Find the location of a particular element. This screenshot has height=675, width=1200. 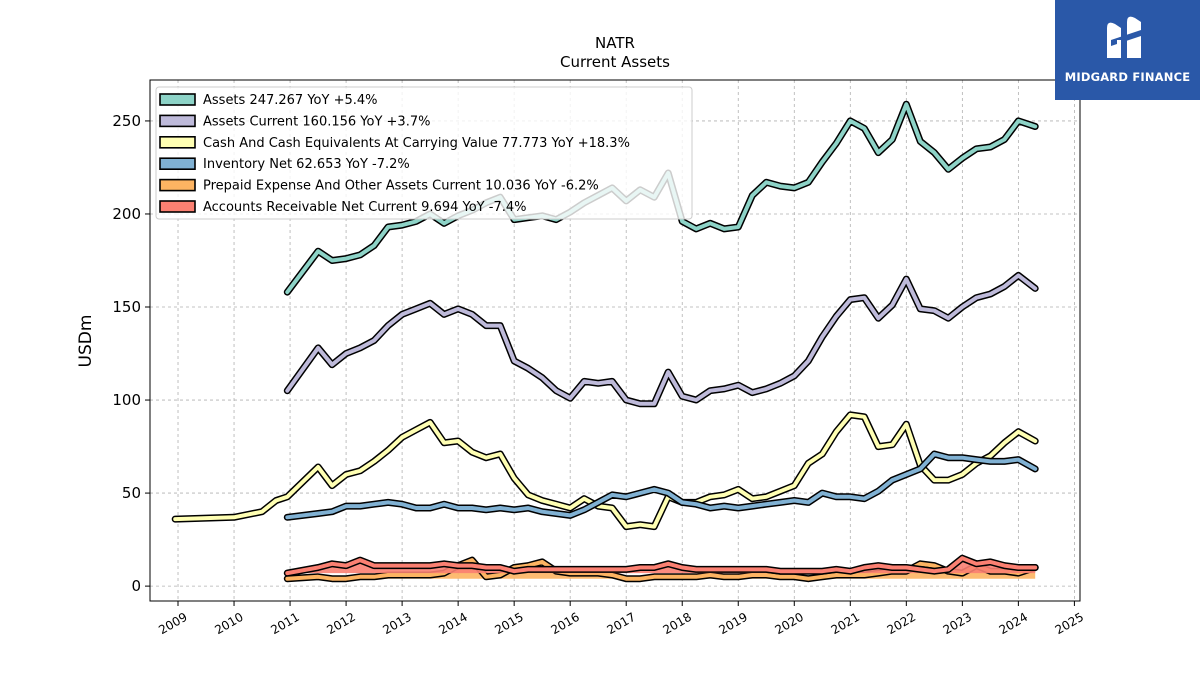

x-tick-label: 2015 is located at coordinates (508, 623).